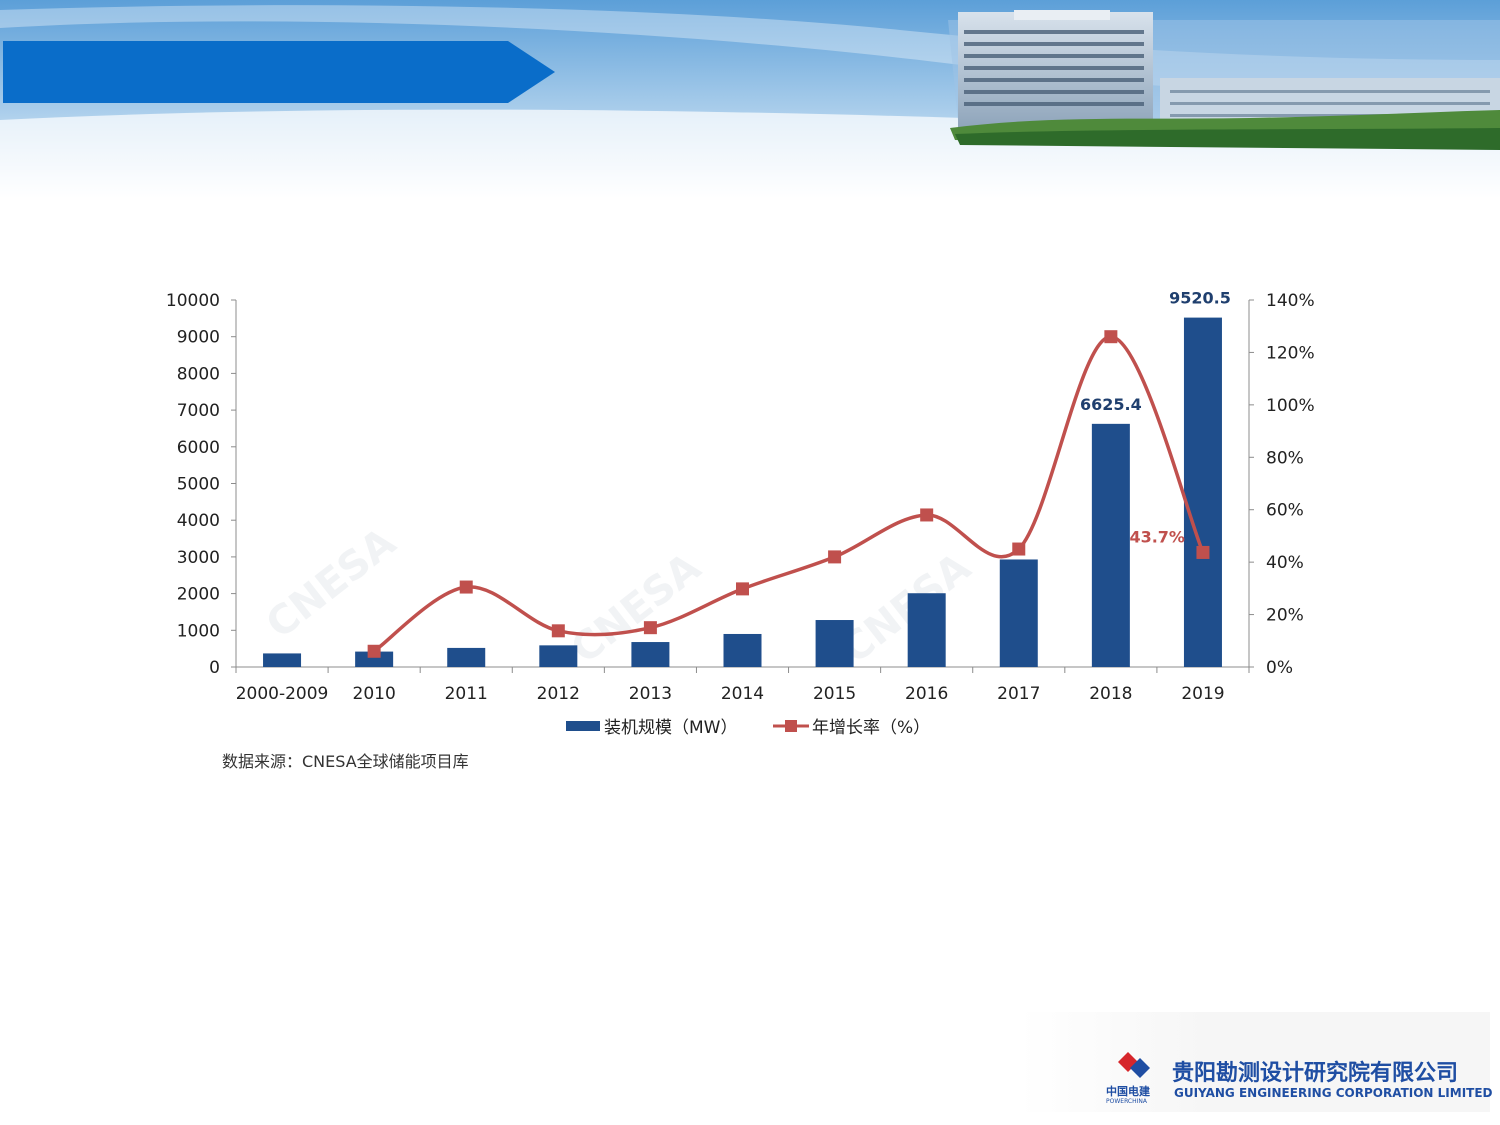  Describe the element at coordinates (791, 726) in the screenshot. I see `legend-line-marker` at that location.